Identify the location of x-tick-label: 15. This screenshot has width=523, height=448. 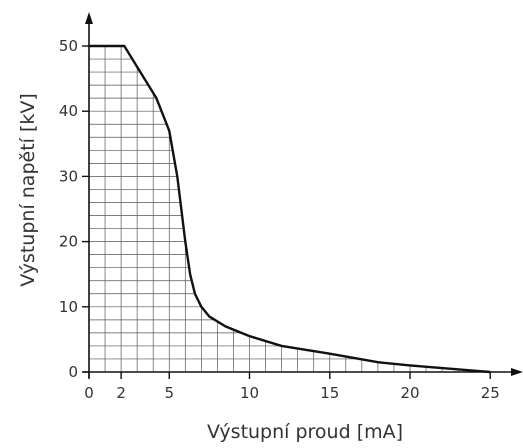
(329, 393).